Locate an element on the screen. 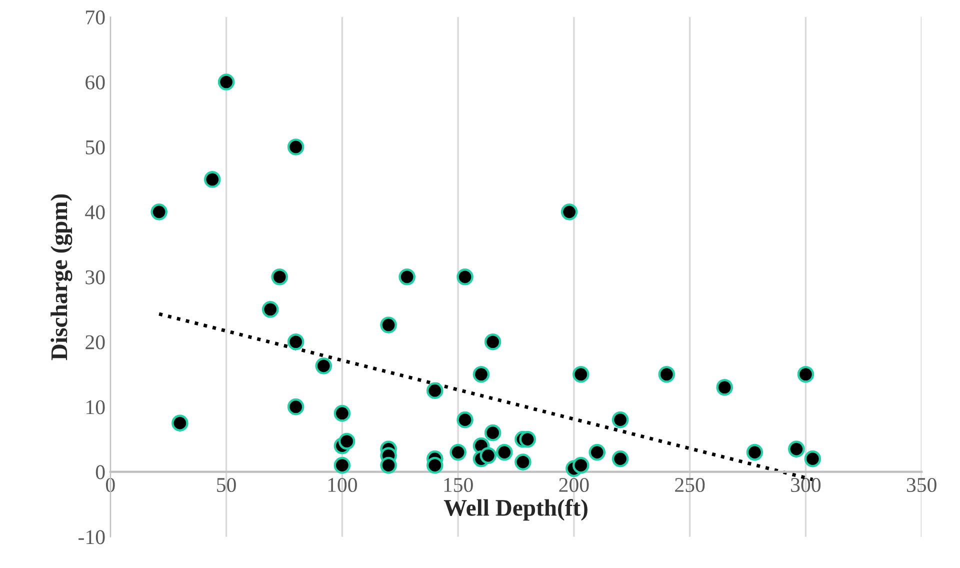  x-tick-label: 150 is located at coordinates (458, 485).